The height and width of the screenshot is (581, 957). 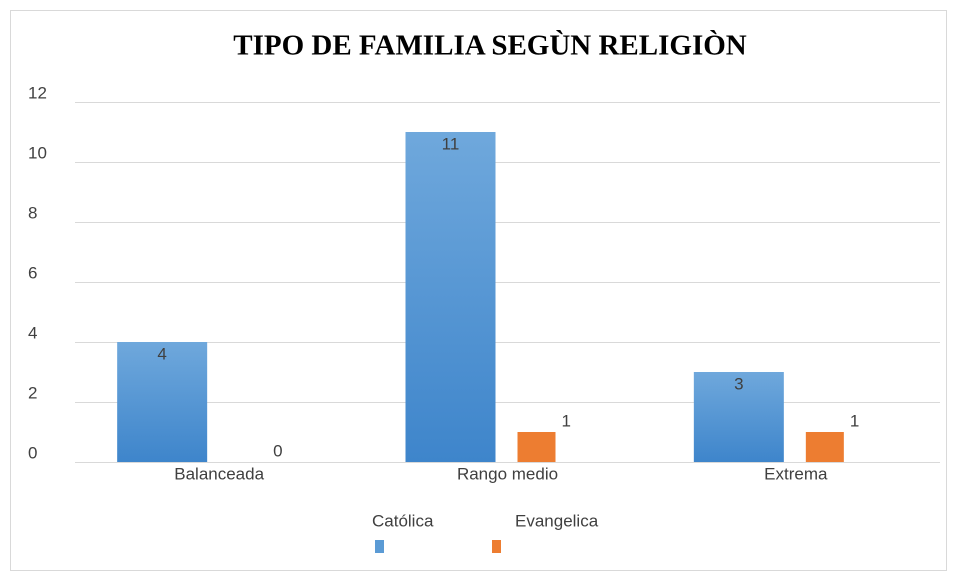 What do you see at coordinates (738, 383) in the screenshot?
I see `data-label: 3` at bounding box center [738, 383].